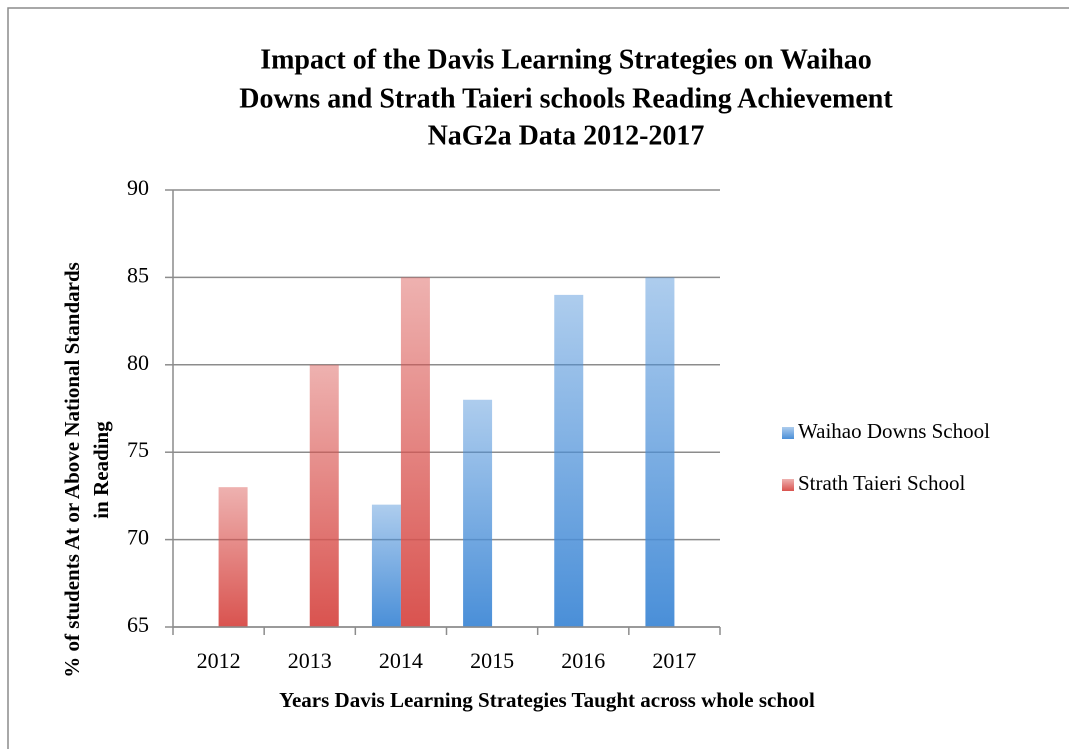 The height and width of the screenshot is (749, 1069). I want to click on y-tick-label: 90, so click(138, 187).